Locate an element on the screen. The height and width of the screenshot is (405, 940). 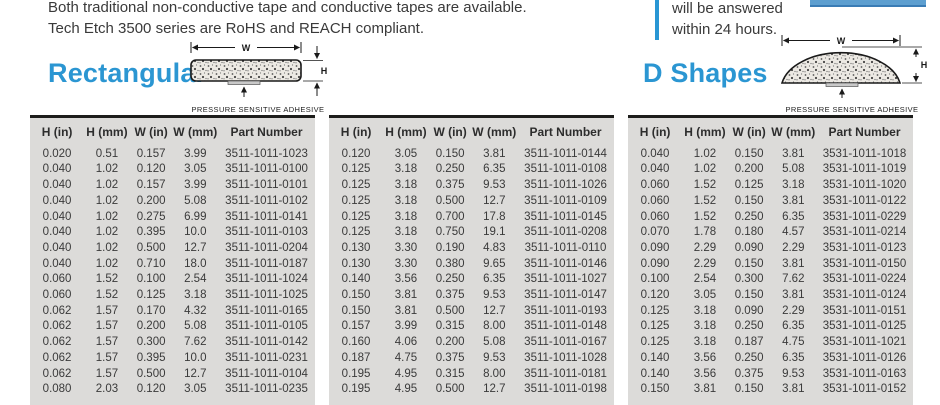
table-row: 0.157 3.99 0.315 8.00 3511-1011-0148 is located at coordinates (471, 327).